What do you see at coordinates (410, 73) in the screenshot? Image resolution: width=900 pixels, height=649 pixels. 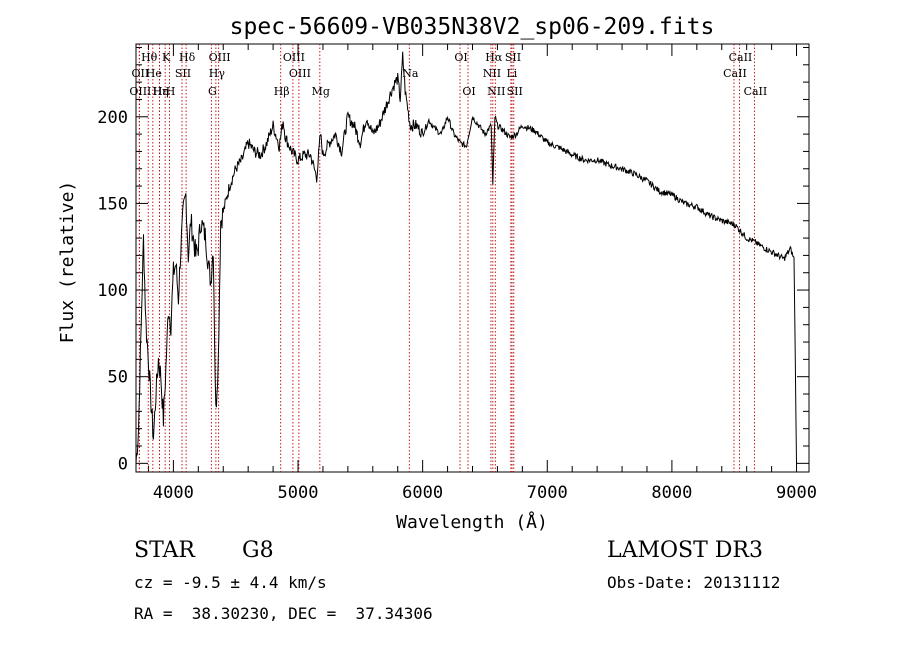 I see `line-marker-label: Na` at bounding box center [410, 73].